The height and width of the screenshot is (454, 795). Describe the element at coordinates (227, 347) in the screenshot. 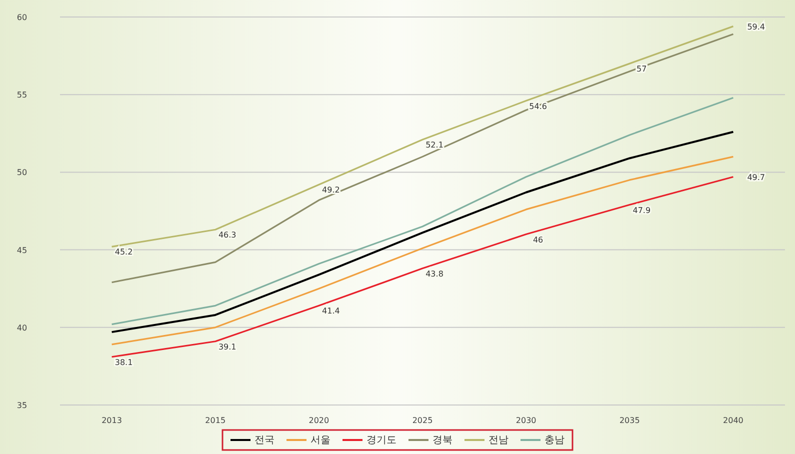

I see `data-label: 39.1` at that location.